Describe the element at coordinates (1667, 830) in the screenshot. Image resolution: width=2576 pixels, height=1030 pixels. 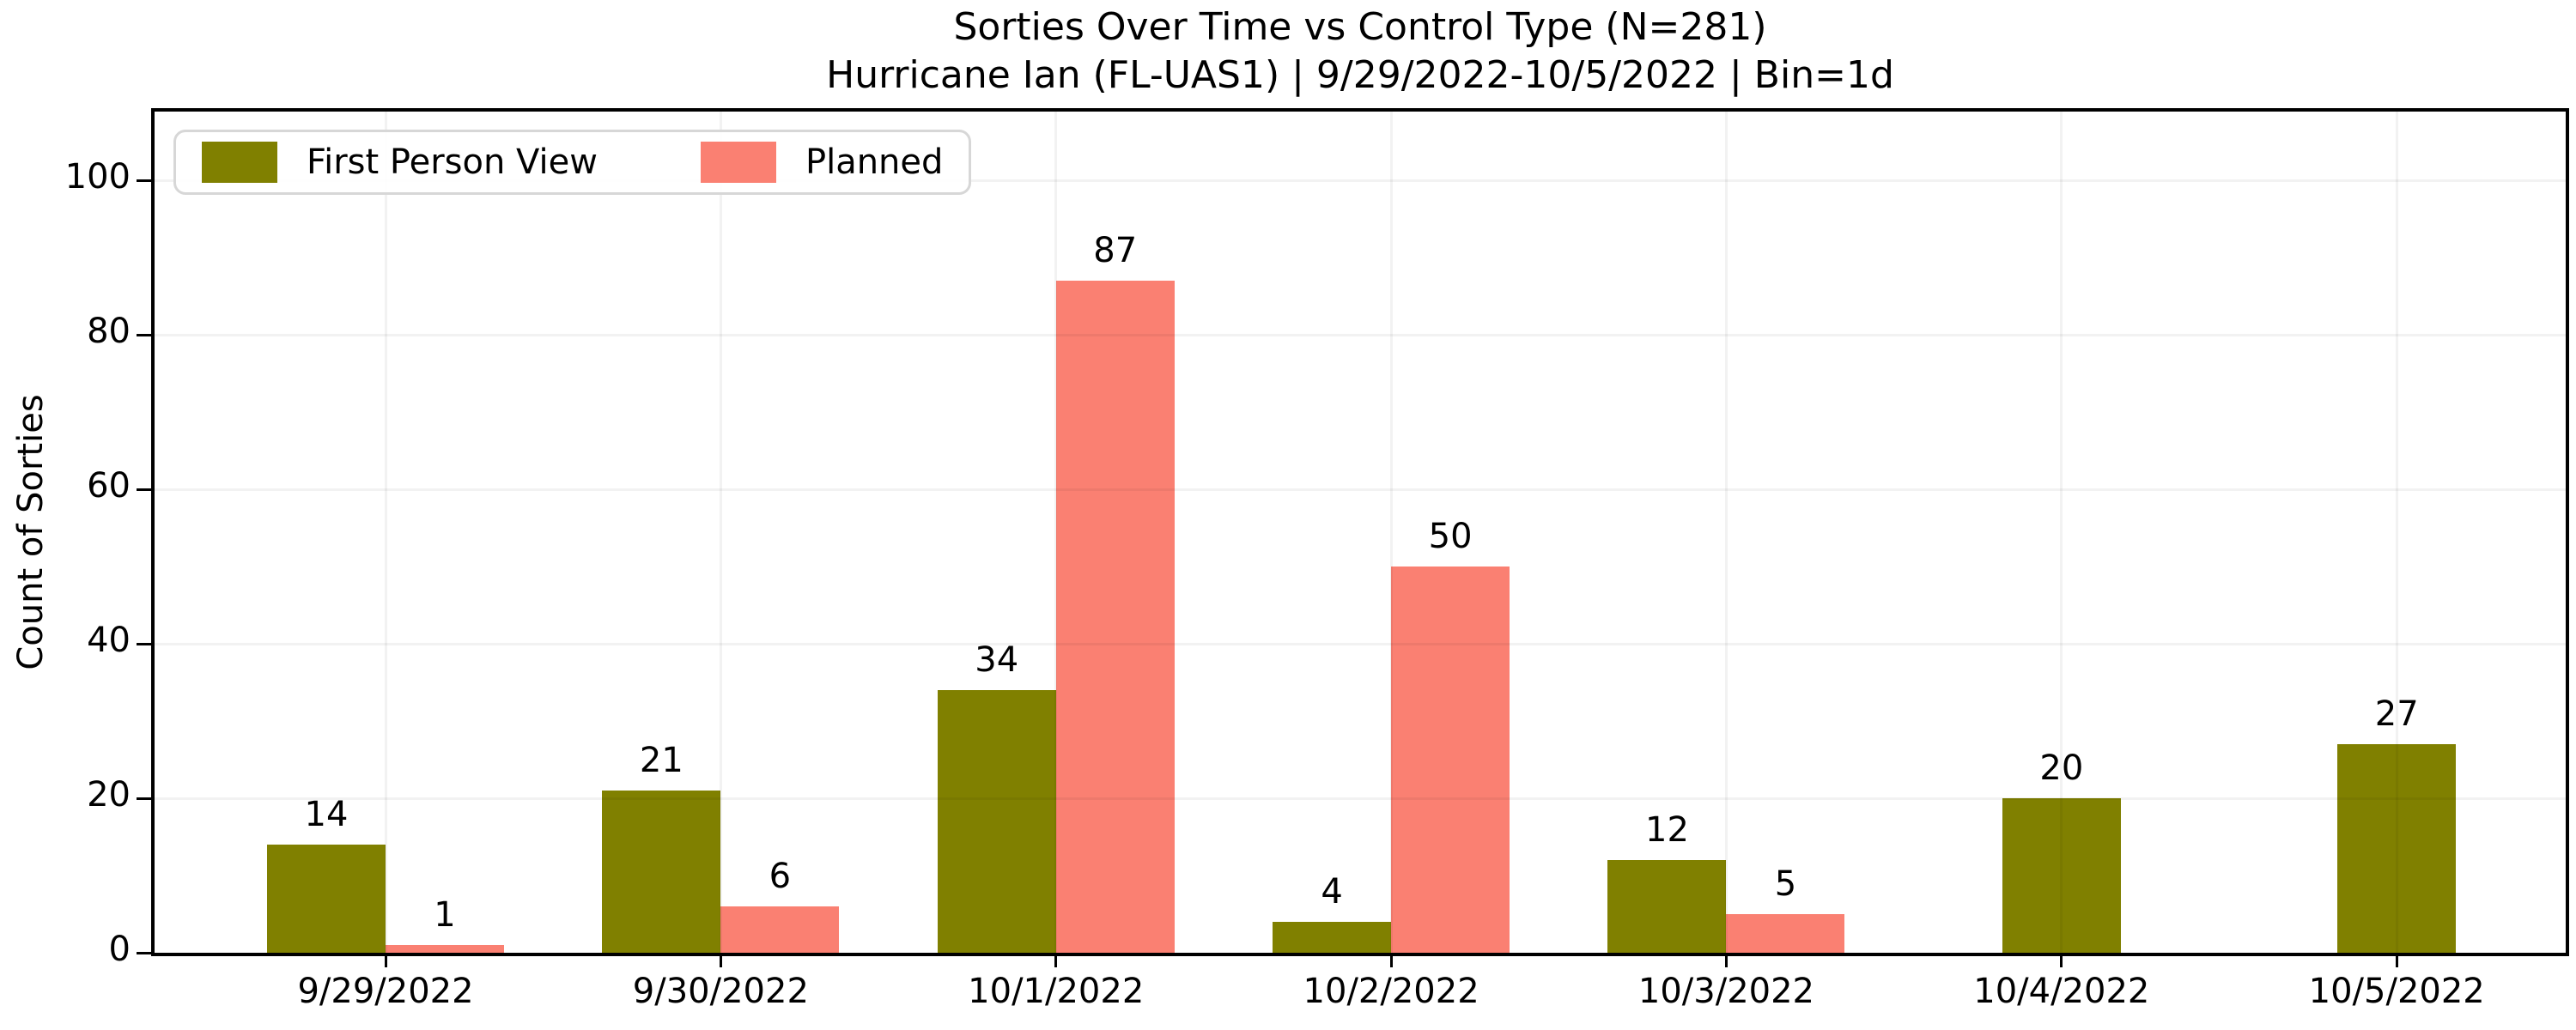
I see `bar-value-label: 12` at that location.